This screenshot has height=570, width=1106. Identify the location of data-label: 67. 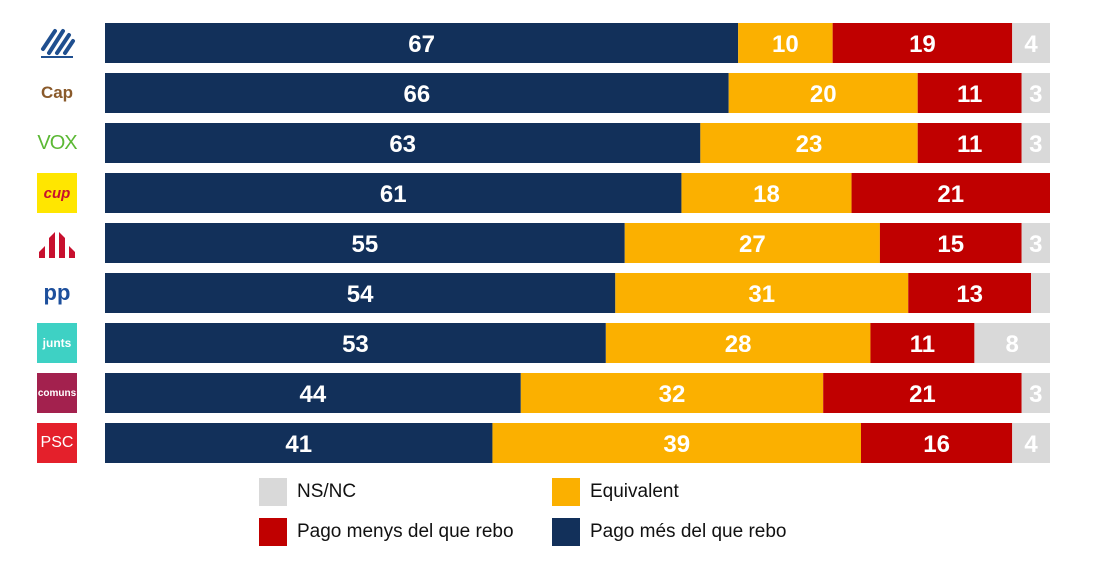
(421, 44).